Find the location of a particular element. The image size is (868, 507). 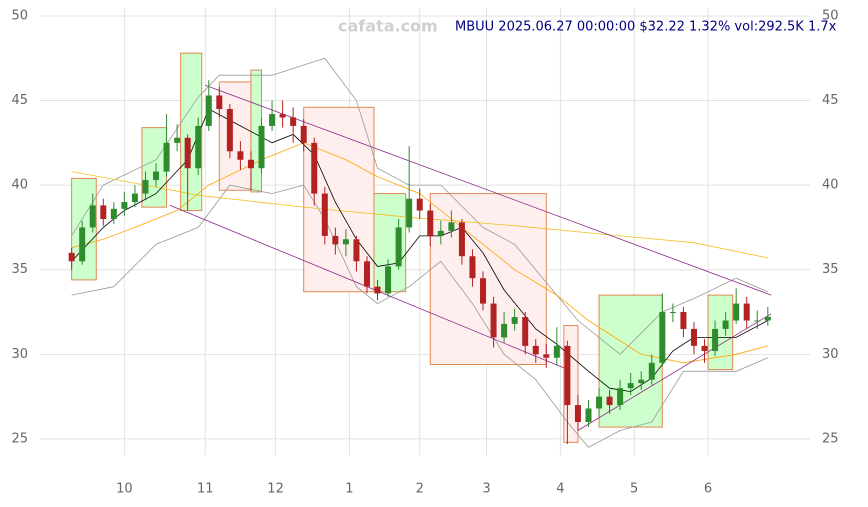

y-tick-label-right: 50 is located at coordinates (830, 15).